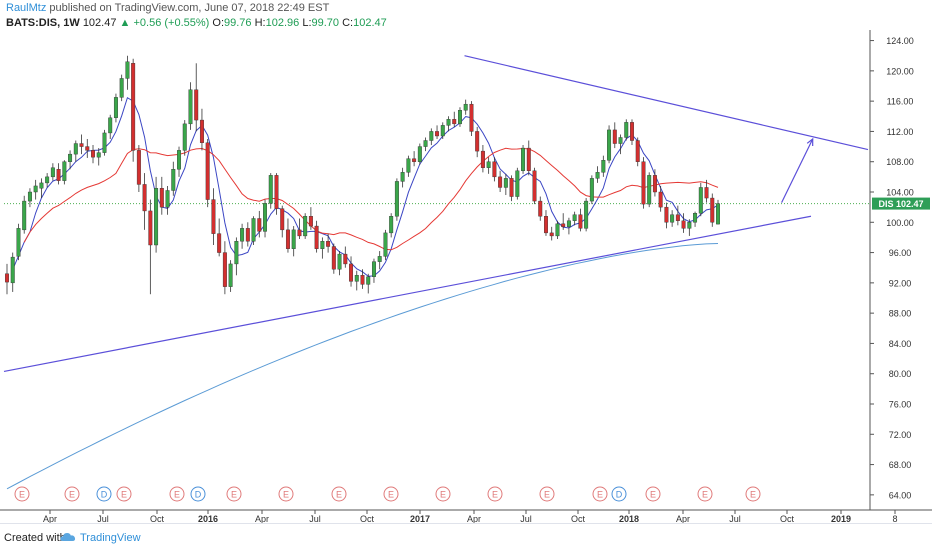  I want to click on event-label: D, so click(104, 495).